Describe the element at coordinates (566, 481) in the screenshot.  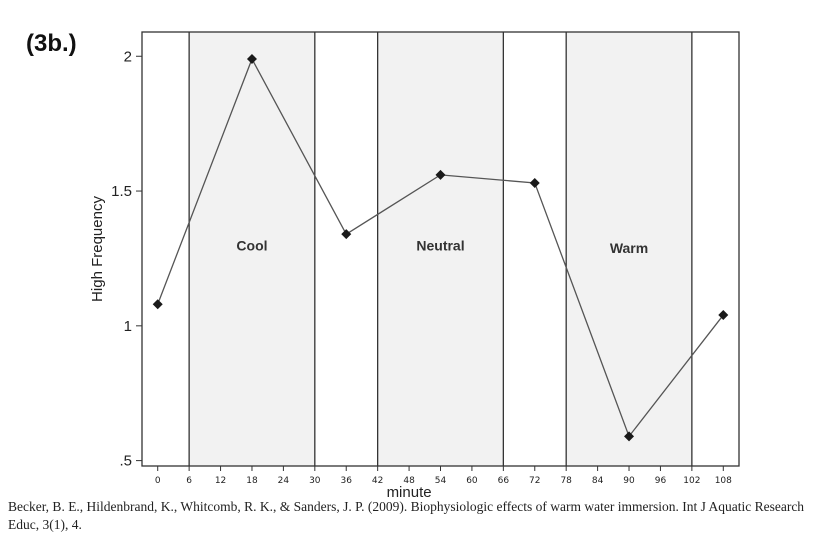
I see `x-tick-label: 78` at that location.